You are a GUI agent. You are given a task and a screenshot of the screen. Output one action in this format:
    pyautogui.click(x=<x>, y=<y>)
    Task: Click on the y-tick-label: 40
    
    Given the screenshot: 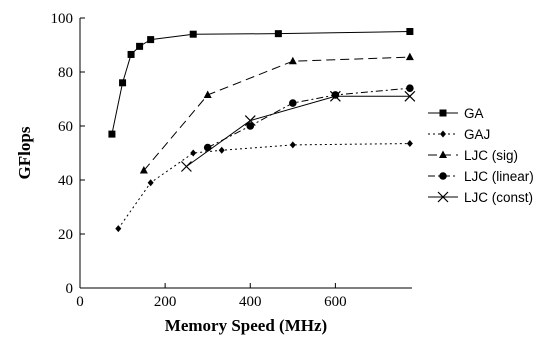 What is the action you would take?
    pyautogui.click(x=65, y=181)
    